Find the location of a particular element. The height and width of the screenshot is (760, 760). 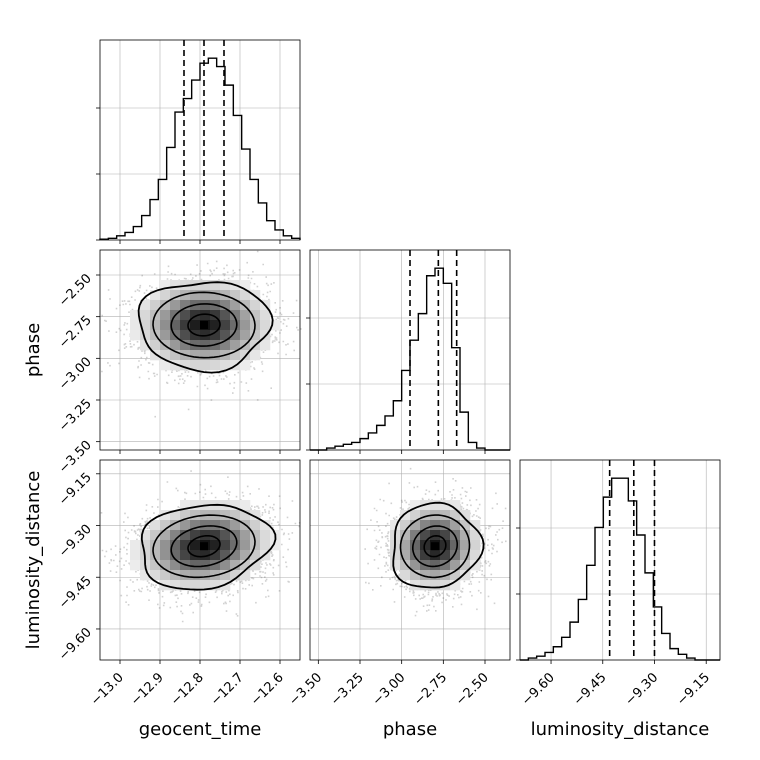

hist-geocent-time-frame is located at coordinates (200, 140).